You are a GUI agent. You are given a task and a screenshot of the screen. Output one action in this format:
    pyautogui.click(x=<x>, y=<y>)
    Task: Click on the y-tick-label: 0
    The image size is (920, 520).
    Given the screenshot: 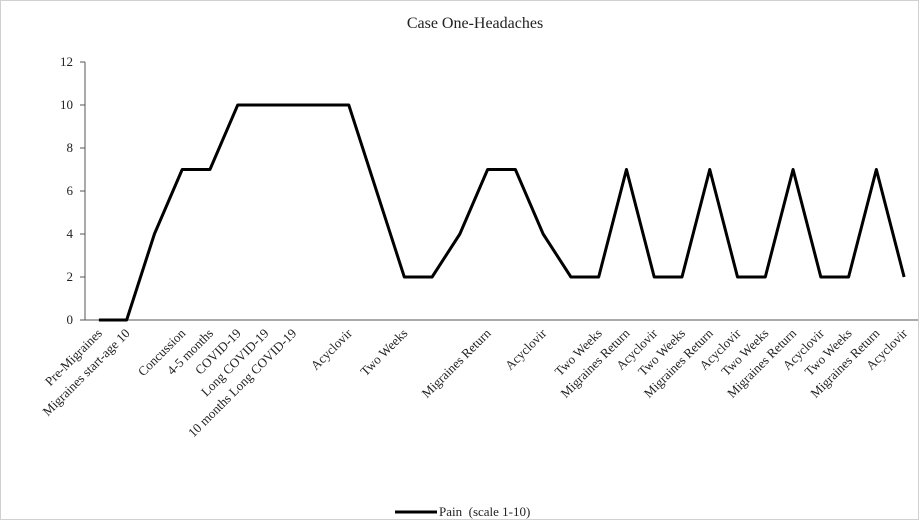 What is the action you would take?
    pyautogui.click(x=70, y=319)
    